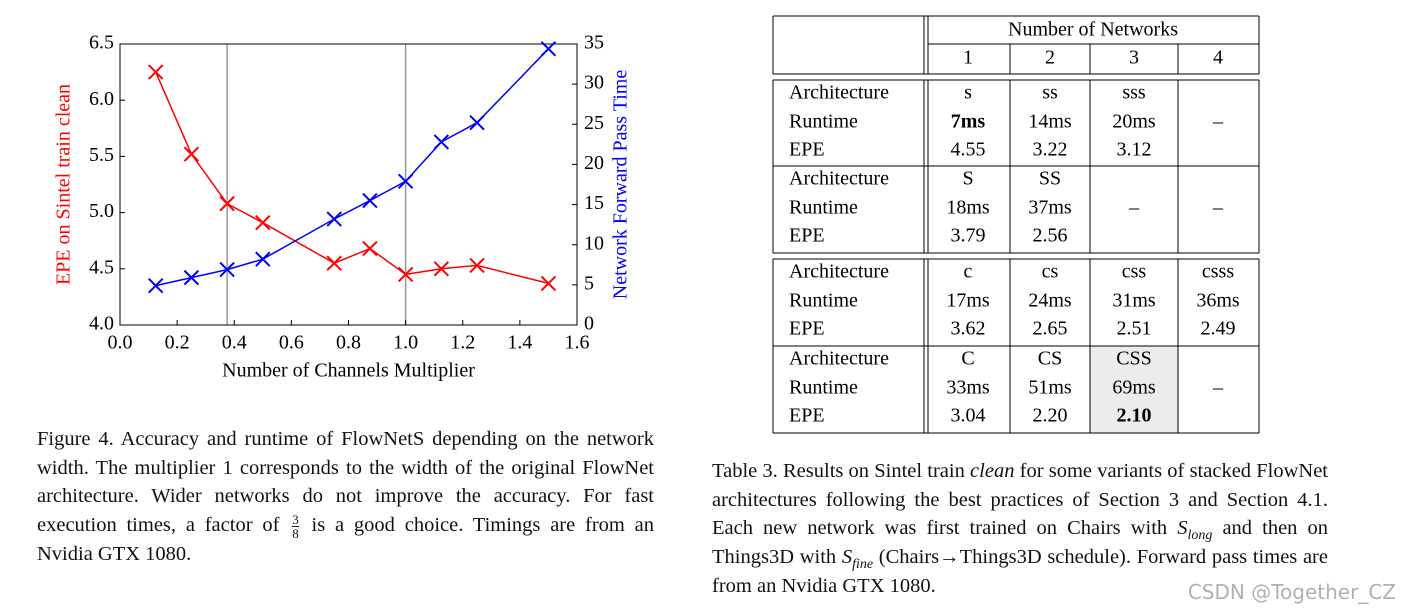  I want to click on numerator: 3, so click(295, 519).